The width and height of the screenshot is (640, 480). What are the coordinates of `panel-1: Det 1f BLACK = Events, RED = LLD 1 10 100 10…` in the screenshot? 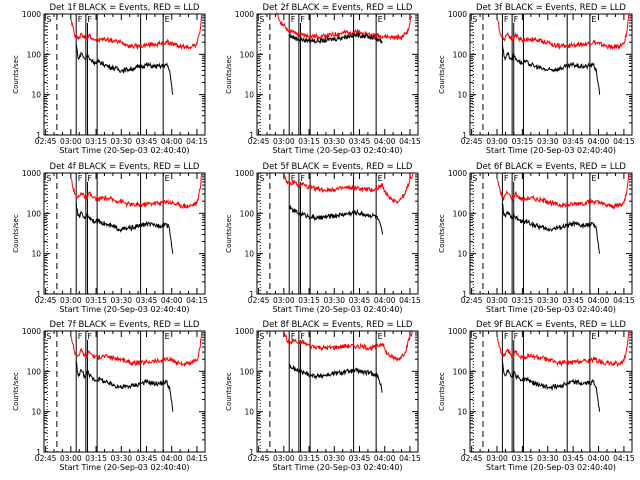 It's located at (110, 79).